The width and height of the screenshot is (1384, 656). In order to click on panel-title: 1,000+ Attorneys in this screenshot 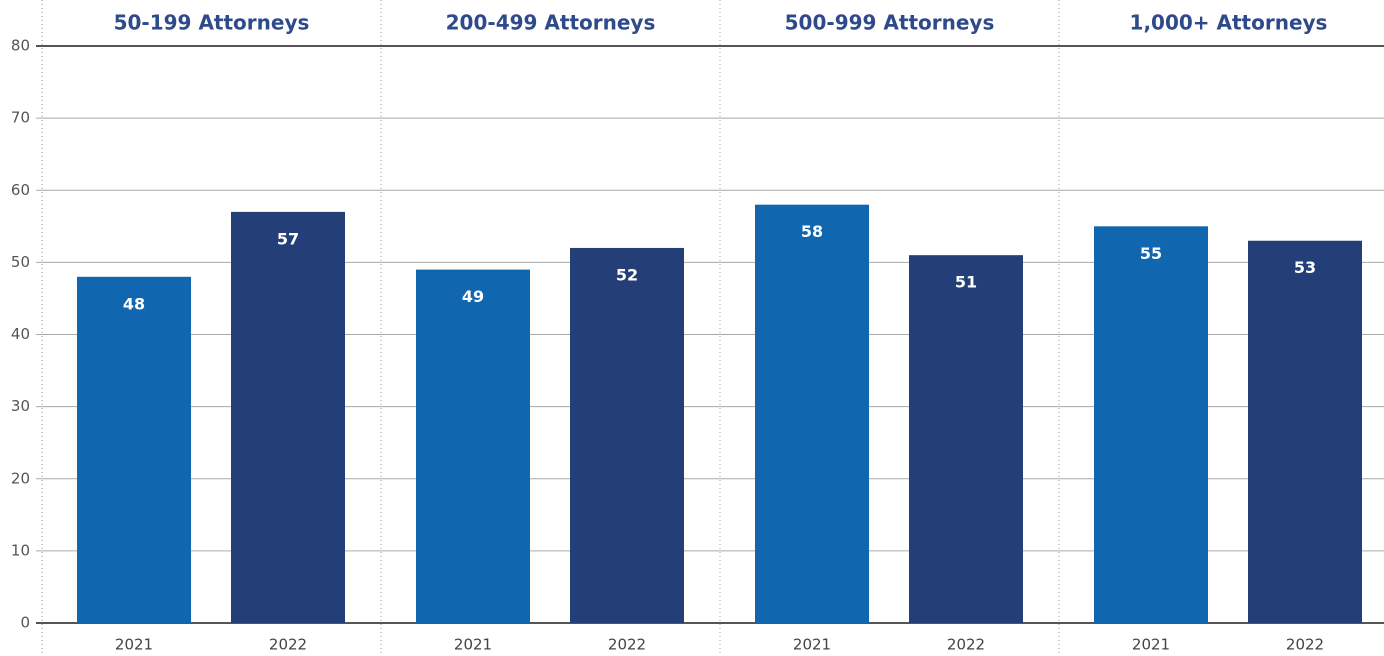, I will do `click(1229, 23)`.